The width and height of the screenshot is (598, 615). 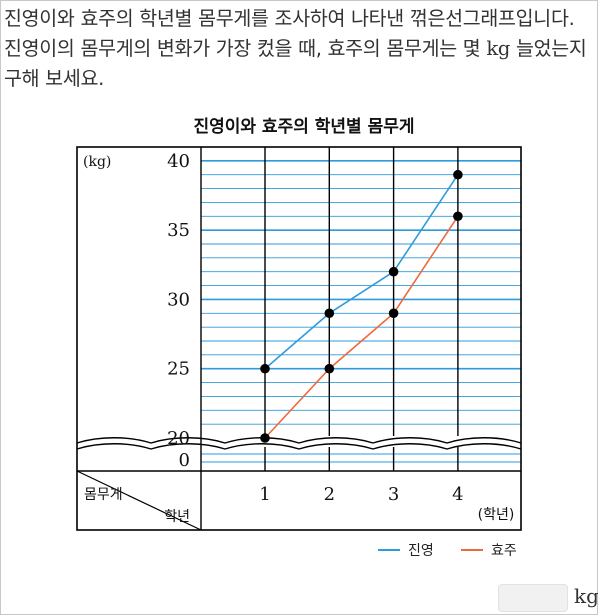 I want to click on legend-label-1: 진영, so click(x=421, y=551).